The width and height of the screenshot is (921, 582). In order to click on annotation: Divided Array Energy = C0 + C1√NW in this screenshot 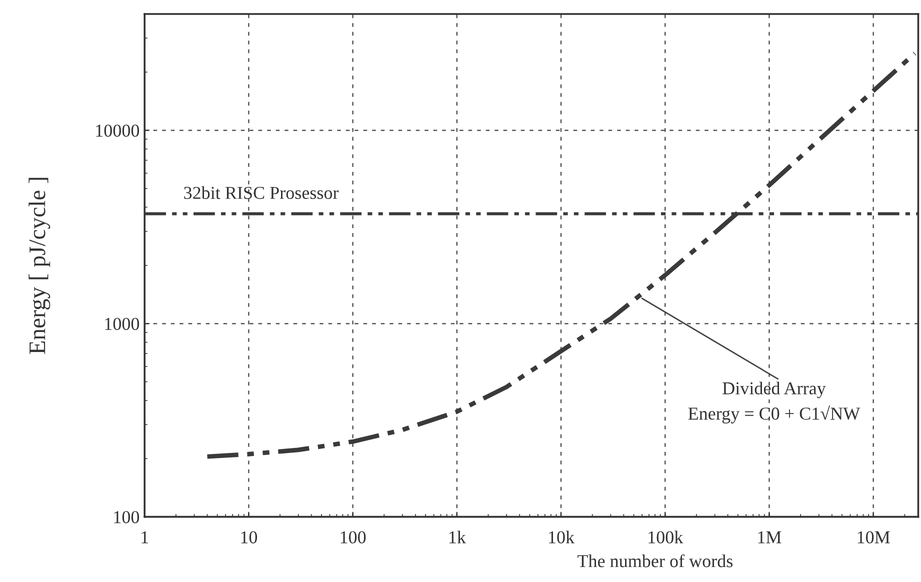, I will do `click(774, 403)`.